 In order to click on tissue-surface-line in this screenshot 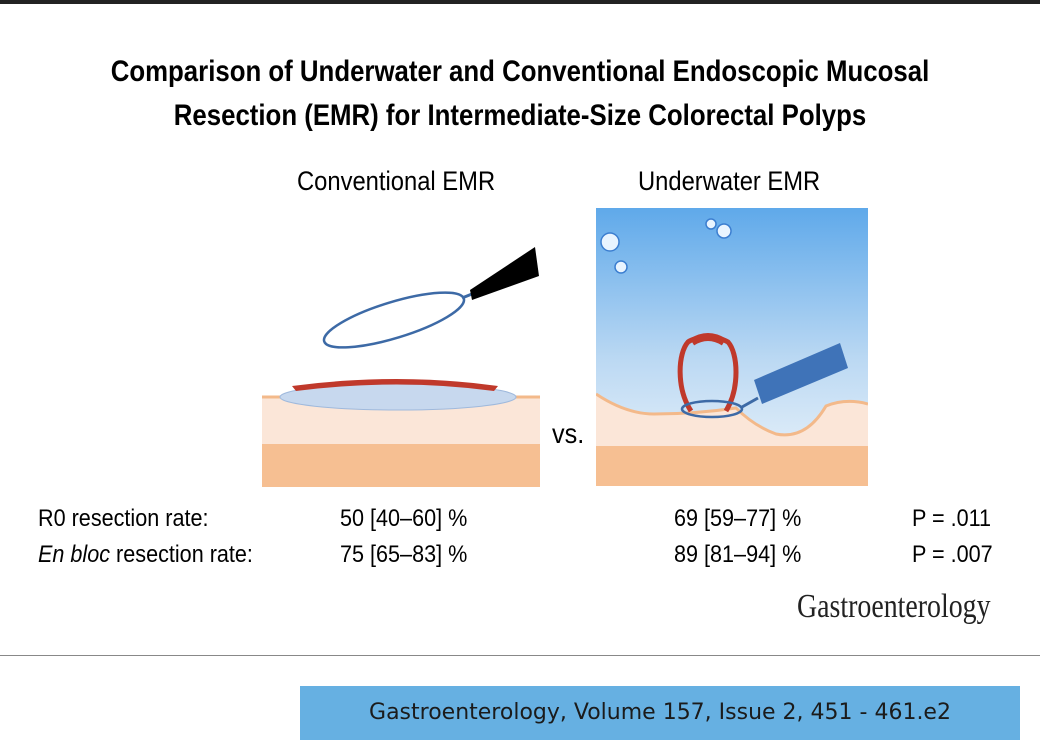, I will do `click(732, 414)`.